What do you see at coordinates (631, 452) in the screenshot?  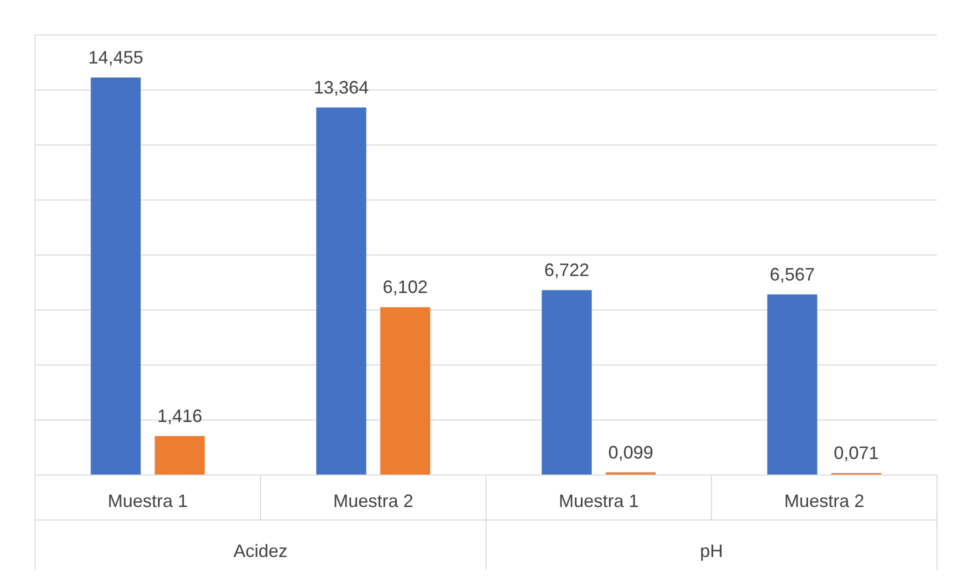 I see `data-label: 0,099` at bounding box center [631, 452].